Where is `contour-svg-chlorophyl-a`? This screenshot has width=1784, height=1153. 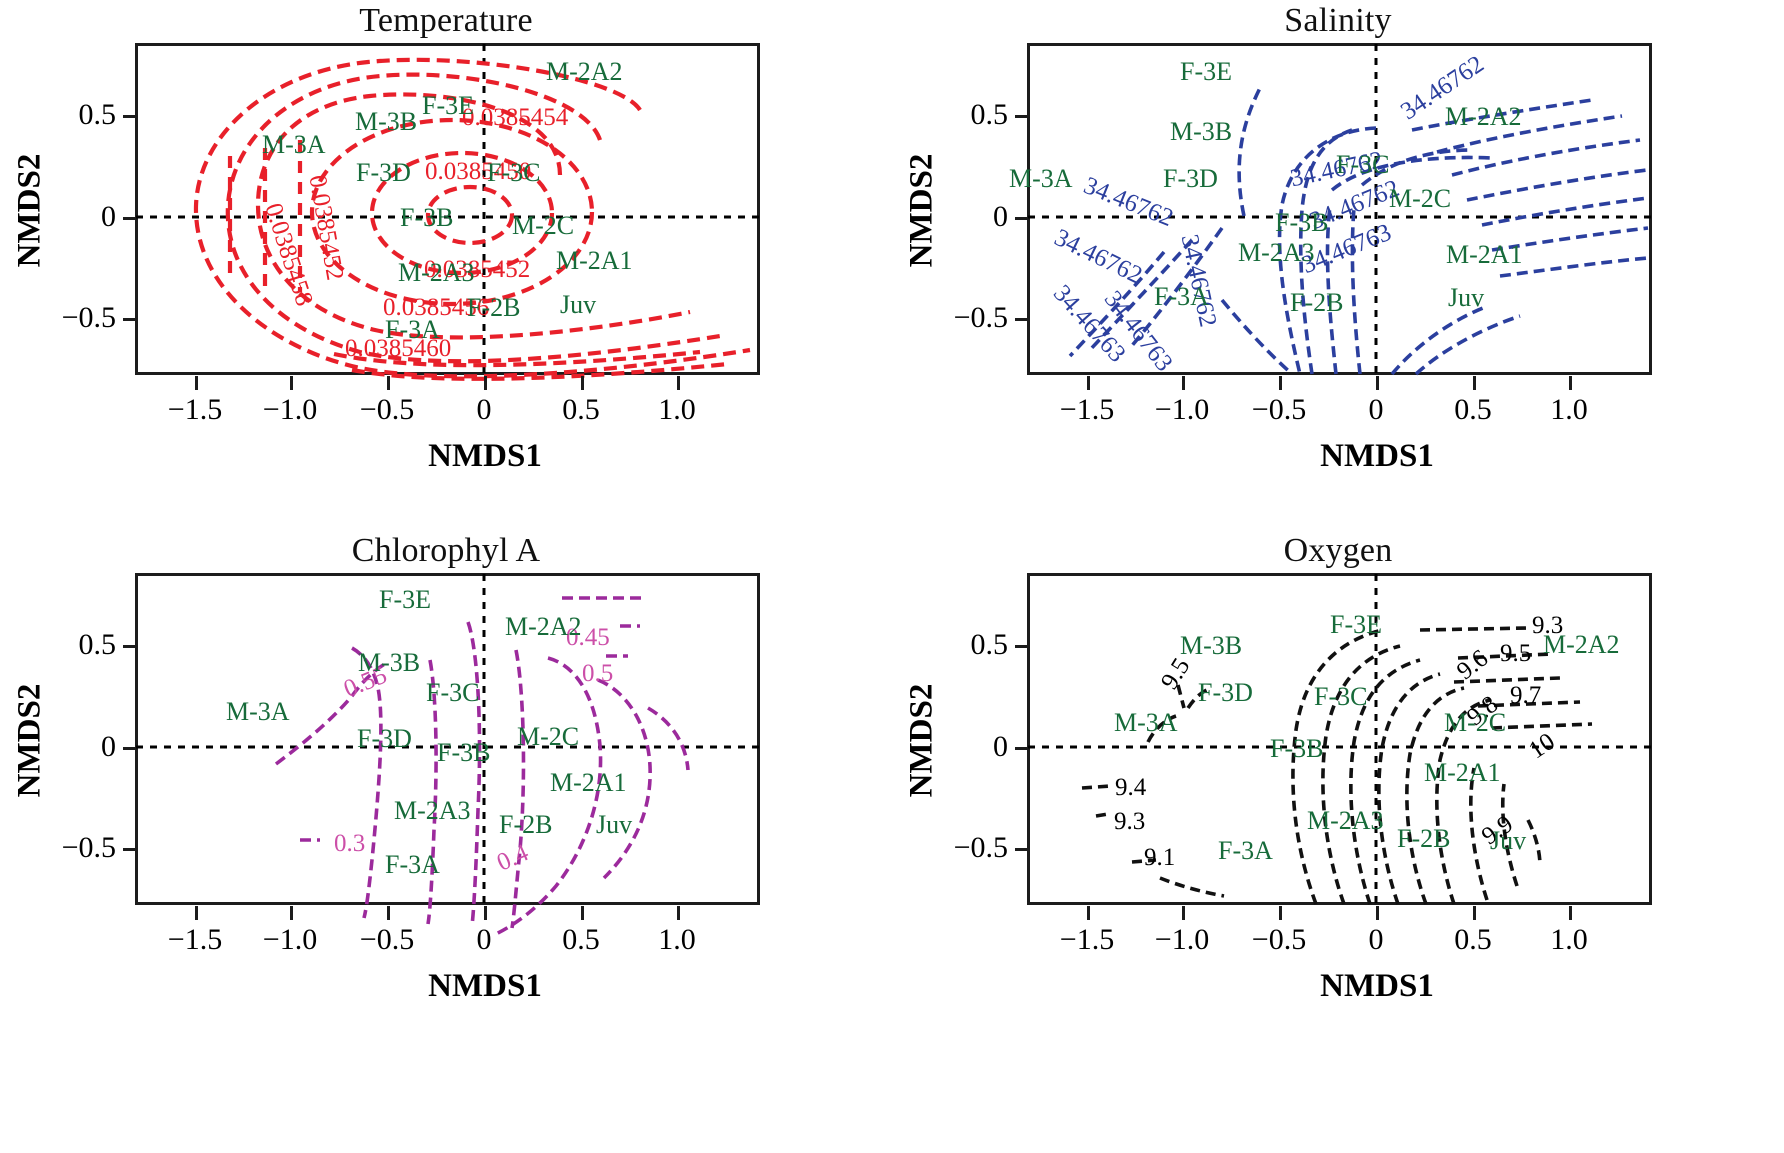 contour-svg-chlorophyl-a is located at coordinates (447, 755).